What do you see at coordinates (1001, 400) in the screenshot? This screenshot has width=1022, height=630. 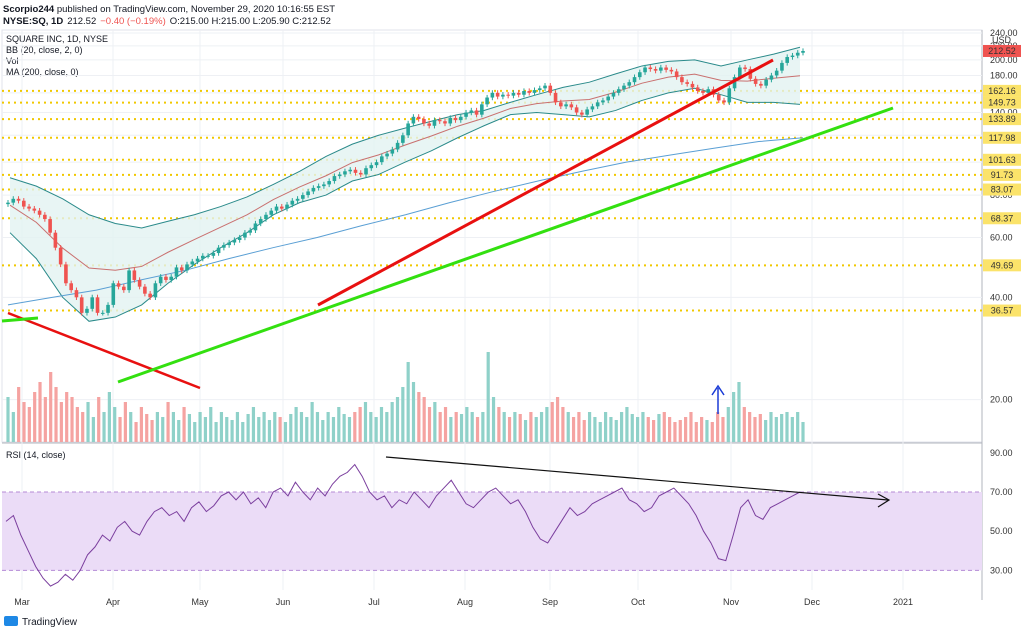 I see `price-tick-label: 20.00` at bounding box center [1001, 400].